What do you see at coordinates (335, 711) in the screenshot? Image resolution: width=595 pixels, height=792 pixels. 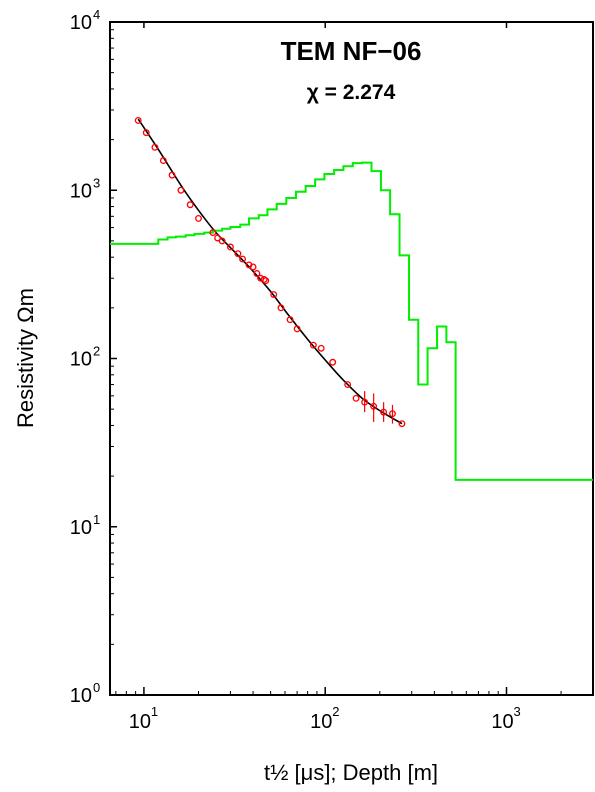 I see `x-tick-exponent: 2` at bounding box center [335, 711].